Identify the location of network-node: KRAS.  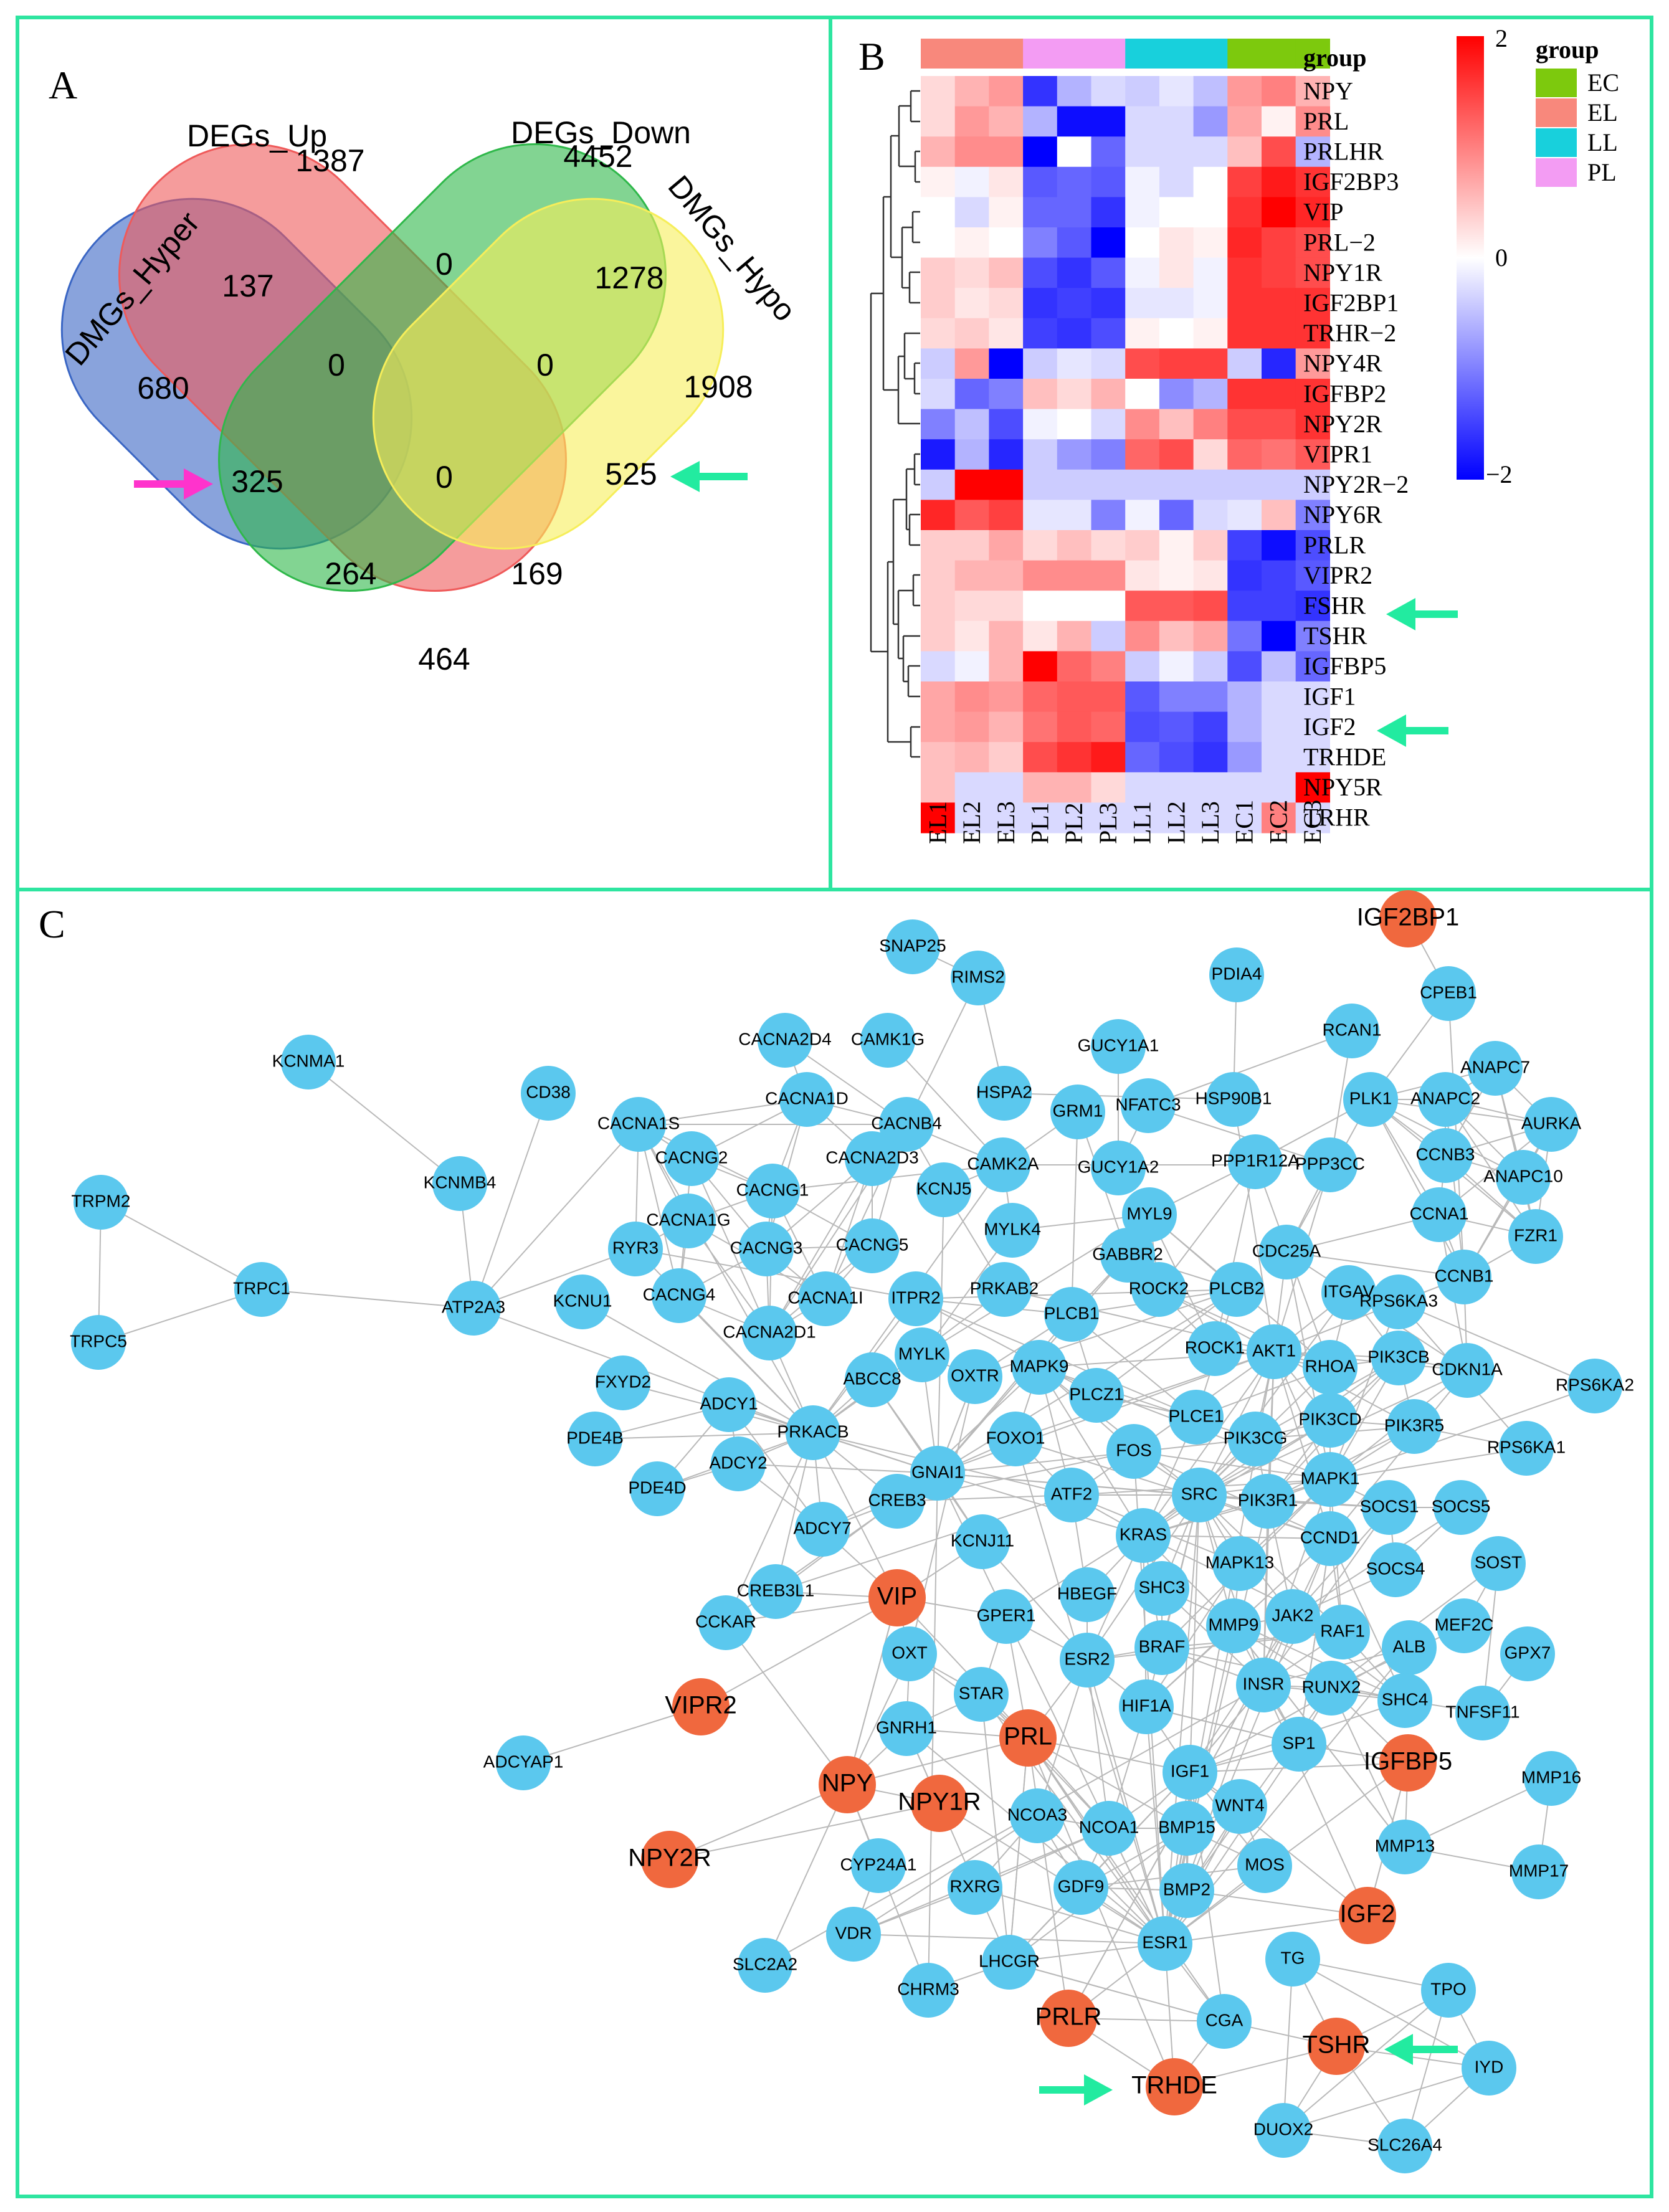
(1143, 1535).